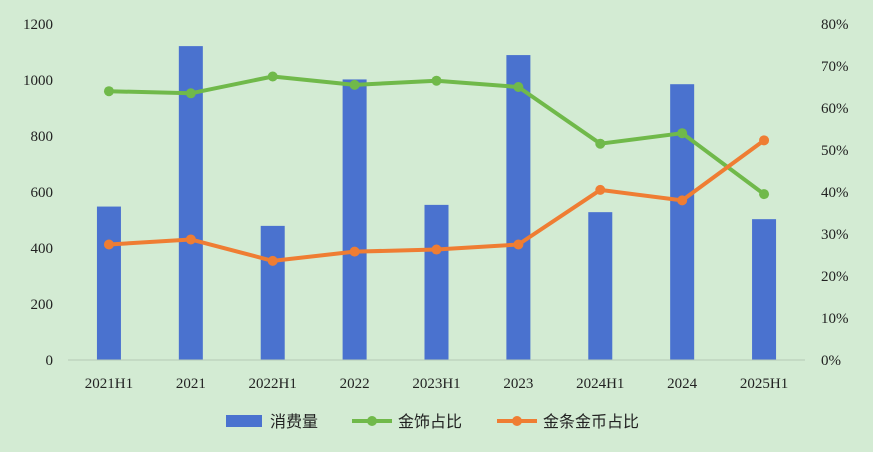 This screenshot has height=452, width=873. What do you see at coordinates (835, 109) in the screenshot?
I see `right-tick-label: 60%` at bounding box center [835, 109].